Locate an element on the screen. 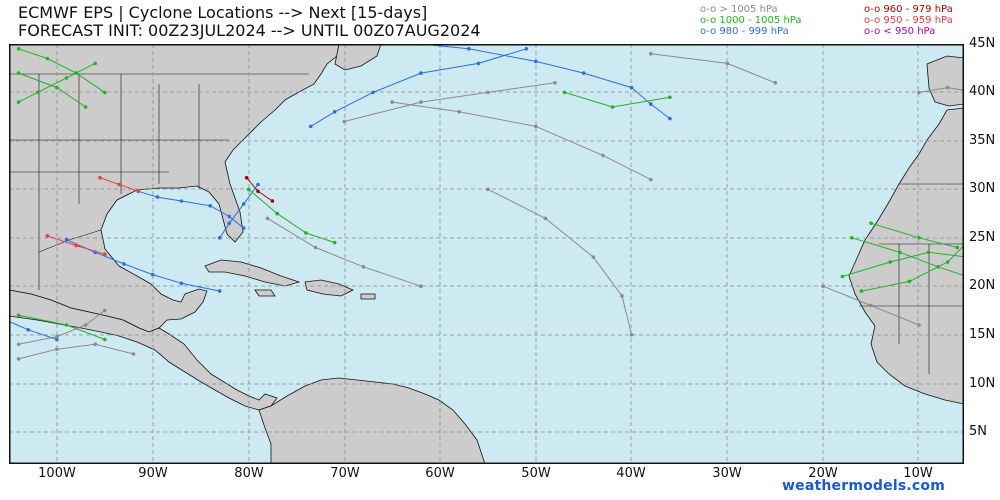 This screenshot has height=500, width=1000. legend-1000-1005: o-o 1000 - 1005 hPa is located at coordinates (751, 20).